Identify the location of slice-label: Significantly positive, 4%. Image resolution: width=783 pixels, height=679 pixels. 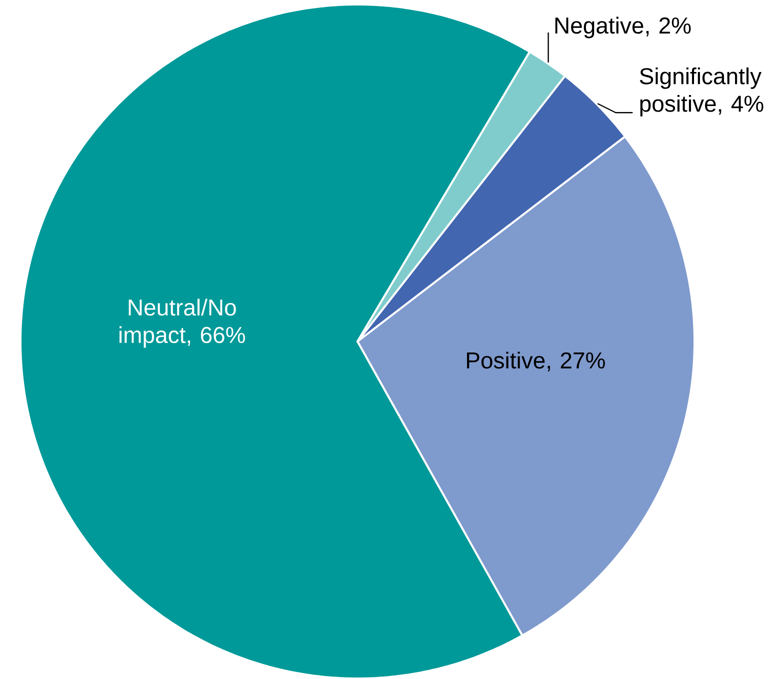
(702, 91).